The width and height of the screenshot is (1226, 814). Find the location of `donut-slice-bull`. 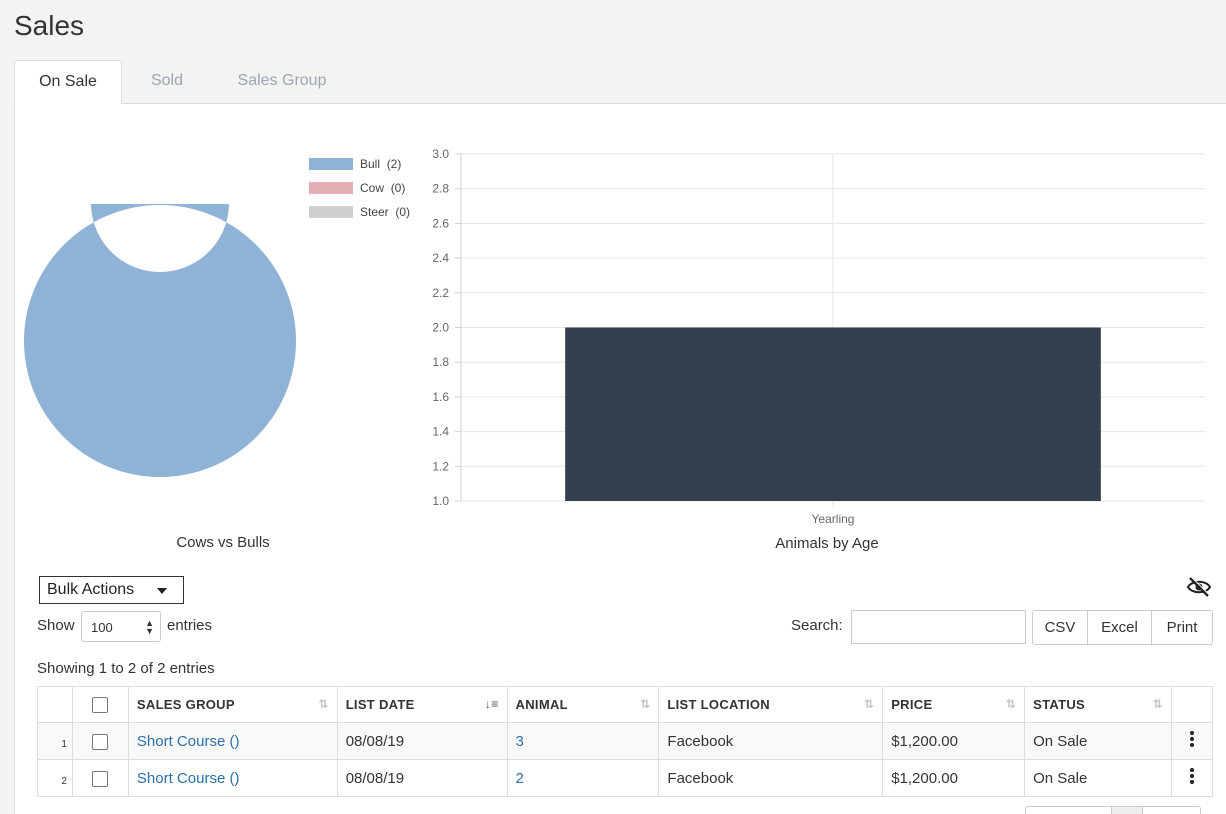

donut-slice-bull is located at coordinates (159, 306).